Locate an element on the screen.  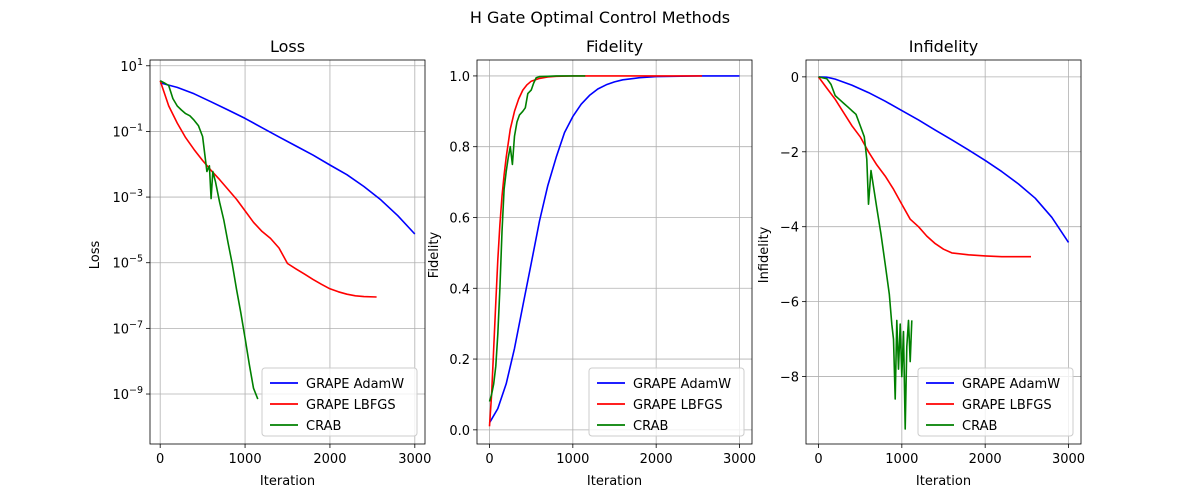
loss-ytick-label: 10⁻⁵ is located at coordinates (127, 263).